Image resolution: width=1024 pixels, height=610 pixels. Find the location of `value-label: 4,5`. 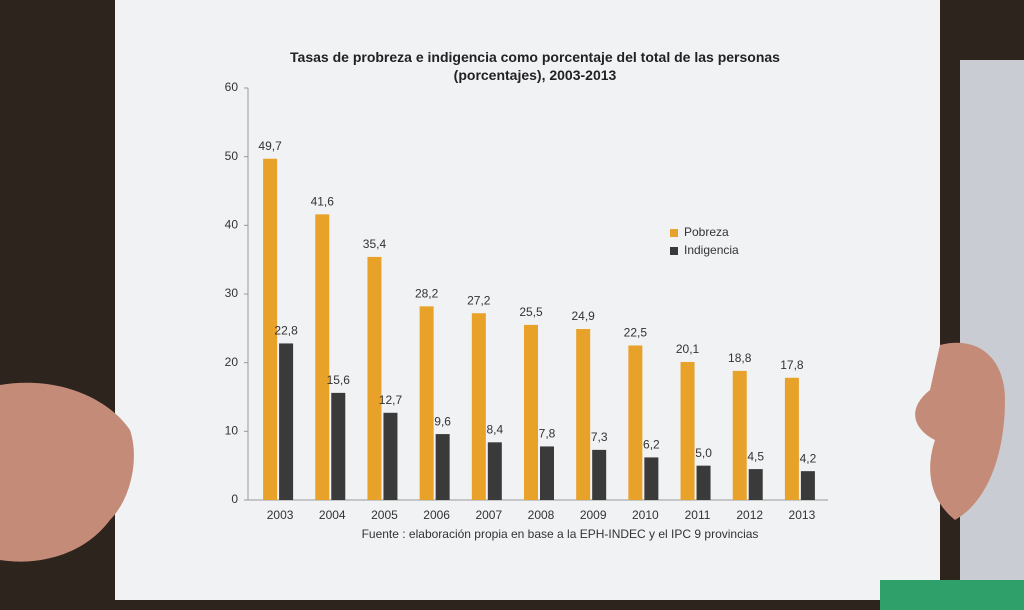

value-label: 4,5 is located at coordinates (755, 456).